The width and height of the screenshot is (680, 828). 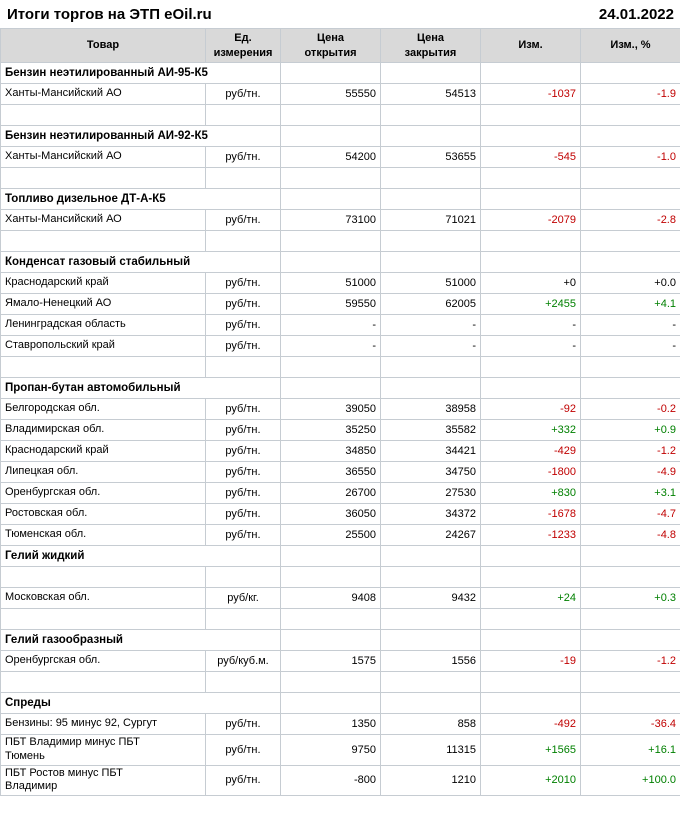 I want to click on cell-product: Бензины: 95 минус 92, Сургут, so click(x=103, y=724).